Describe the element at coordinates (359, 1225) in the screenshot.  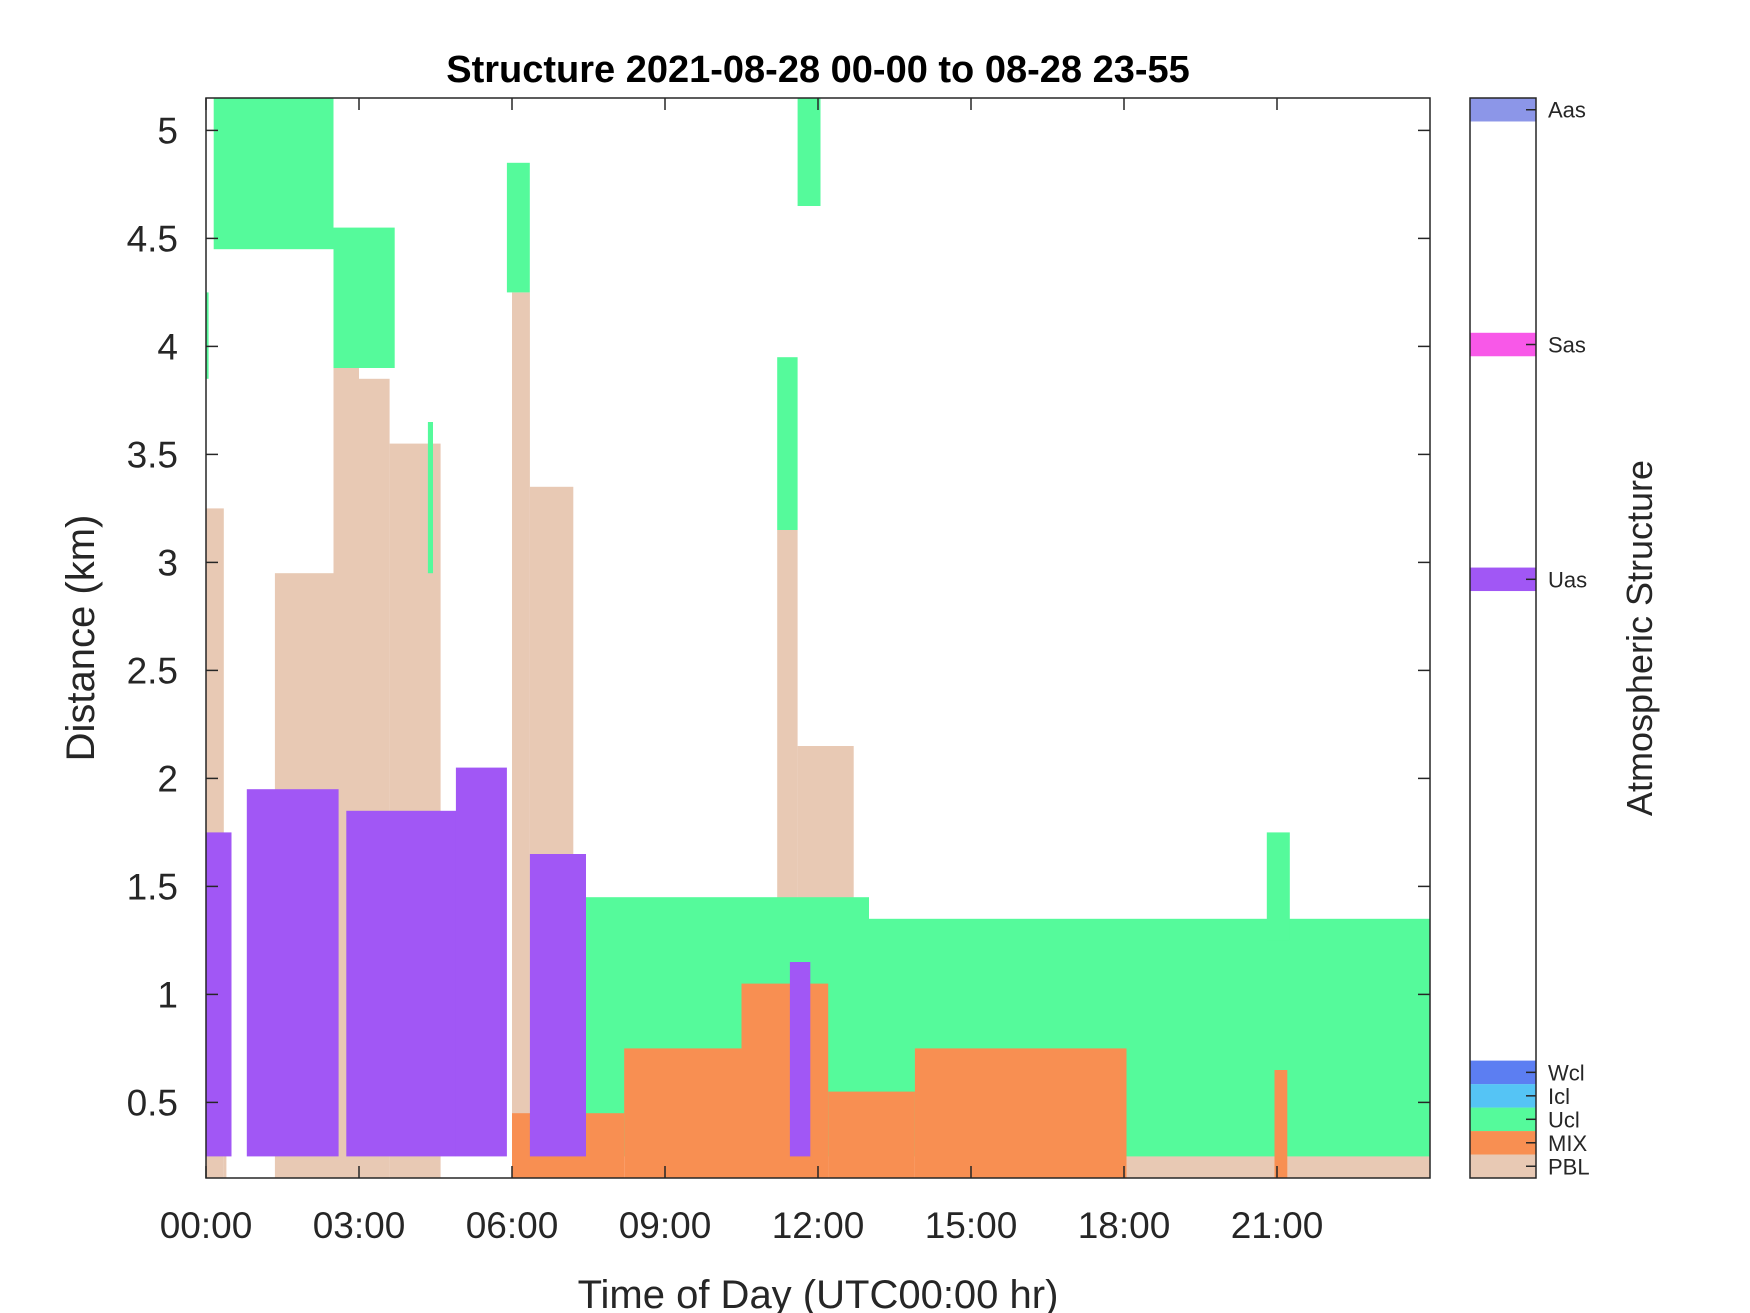
I see `x-tick-label: 03:00` at that location.